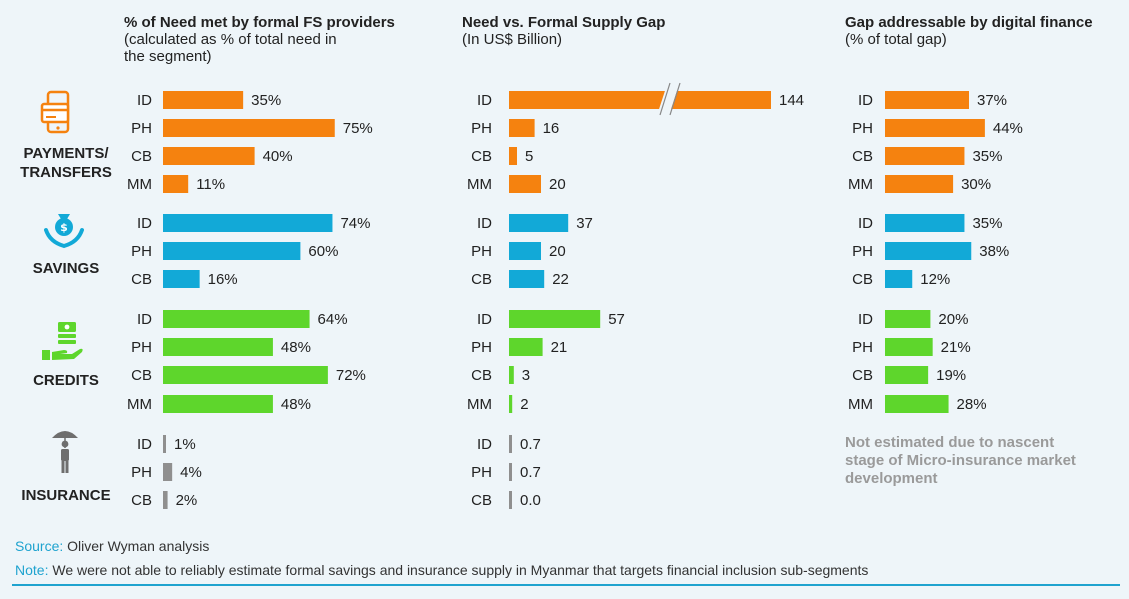 The height and width of the screenshot is (599, 1129). Describe the element at coordinates (210, 184) in the screenshot. I see `value-label: 11%` at that location.